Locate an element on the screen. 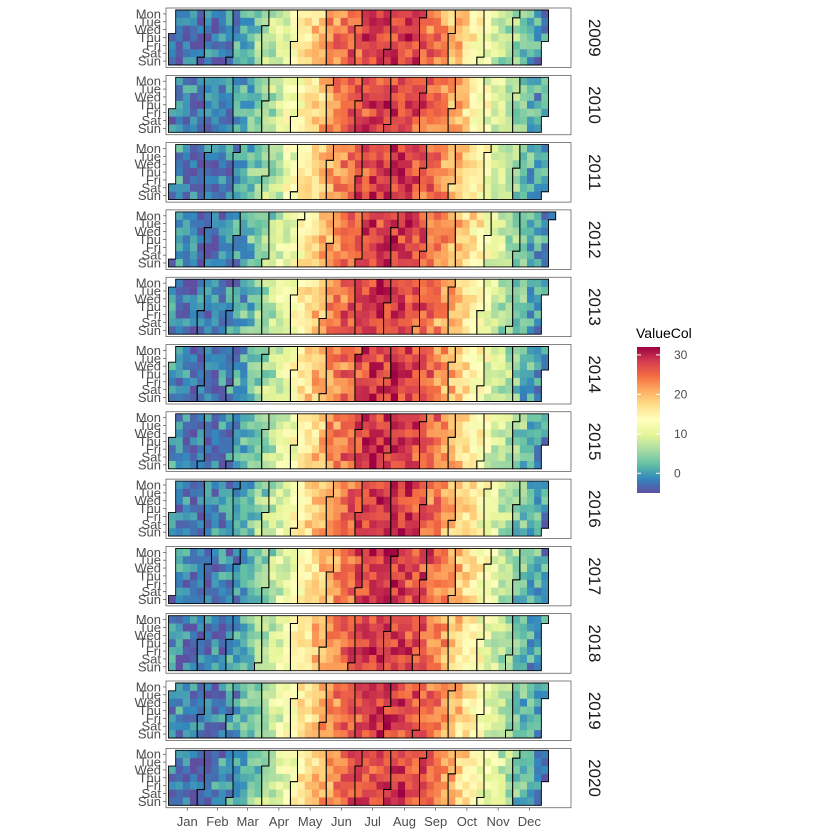  month-boundaries is located at coordinates (358, 777).